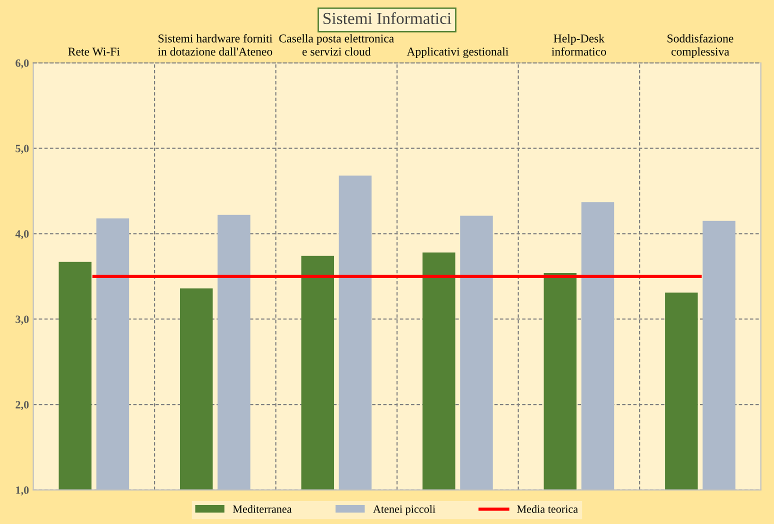  Describe the element at coordinates (22, 63) in the screenshot. I see `y-tick-label: 6,0` at that location.